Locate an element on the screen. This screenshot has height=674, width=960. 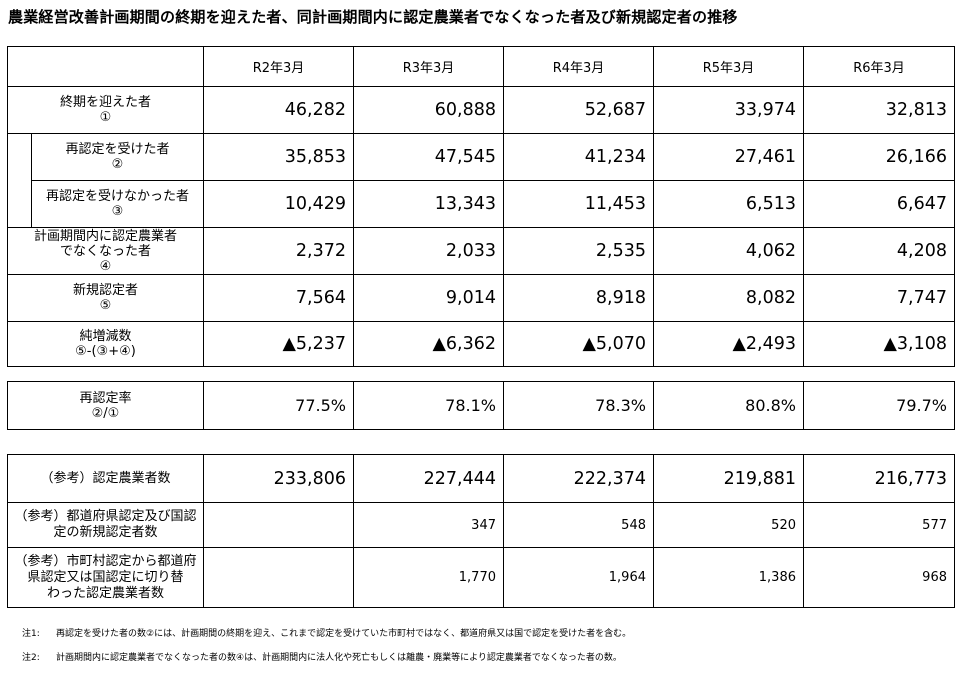
cell-value: 577 is located at coordinates (879, 525).